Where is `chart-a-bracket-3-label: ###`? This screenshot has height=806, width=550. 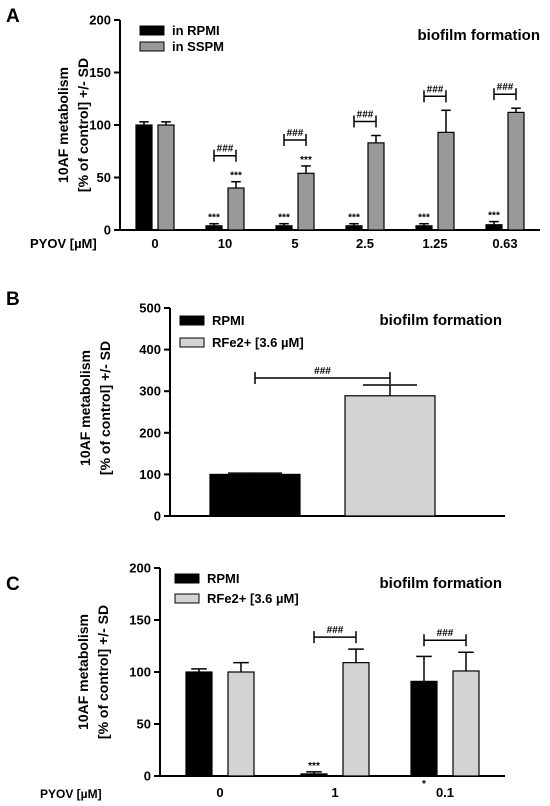
chart-a-bracket-3-label: ### is located at coordinates (365, 115).